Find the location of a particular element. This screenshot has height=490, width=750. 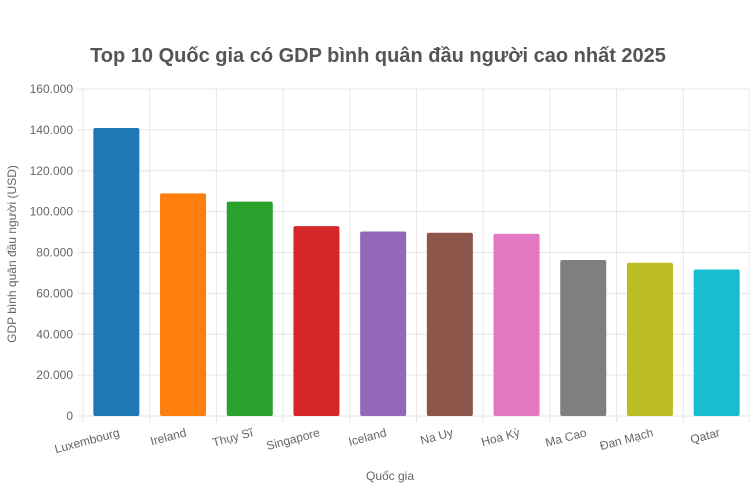

x-tick-label: Hoa Kỳ is located at coordinates (501, 437).